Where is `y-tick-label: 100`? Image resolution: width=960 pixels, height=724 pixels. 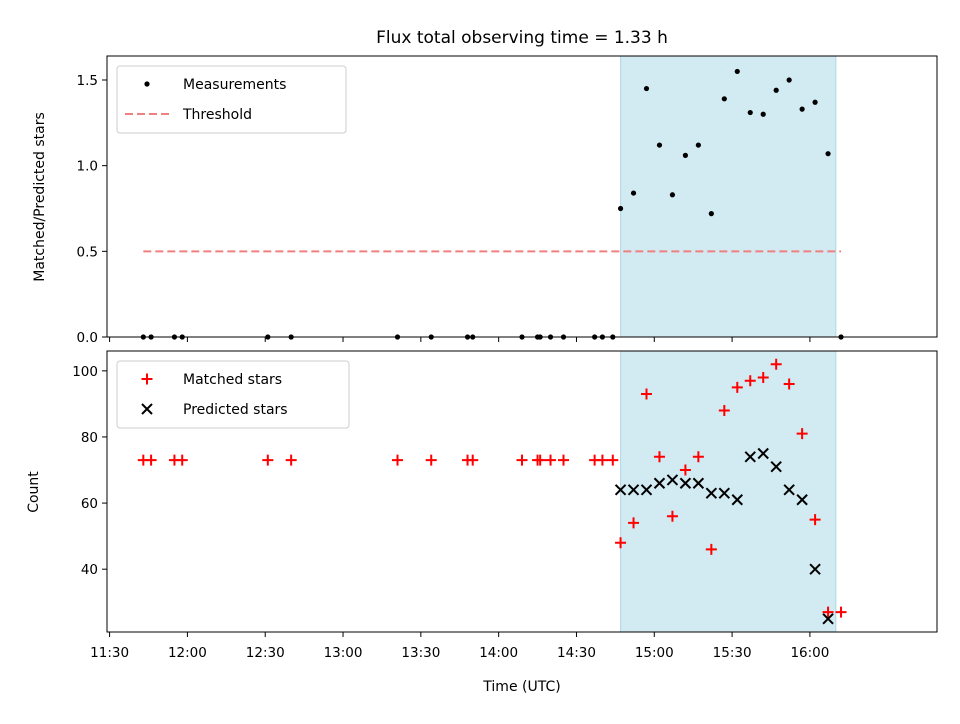
y-tick-label: 100 is located at coordinates (85, 372).